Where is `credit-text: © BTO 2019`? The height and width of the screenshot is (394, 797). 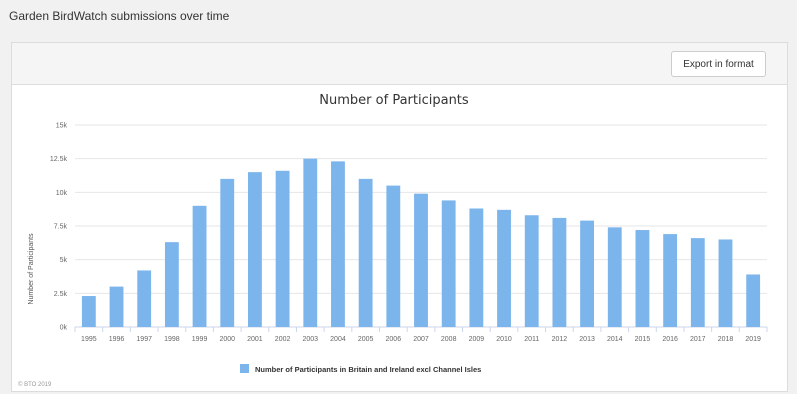
credit-text: © BTO 2019 is located at coordinates (35, 384).